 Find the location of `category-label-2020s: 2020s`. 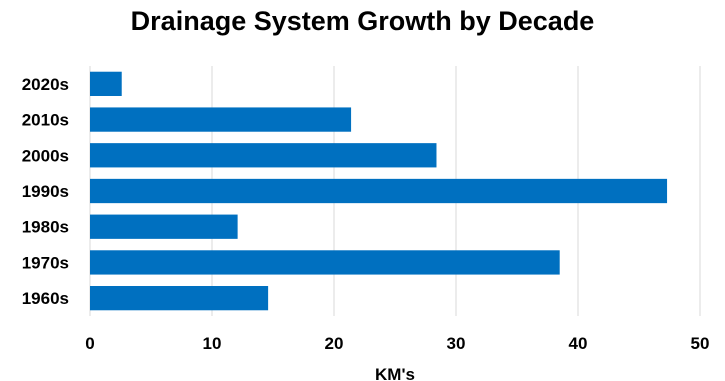

category-label-2020s: 2020s is located at coordinates (45, 84).